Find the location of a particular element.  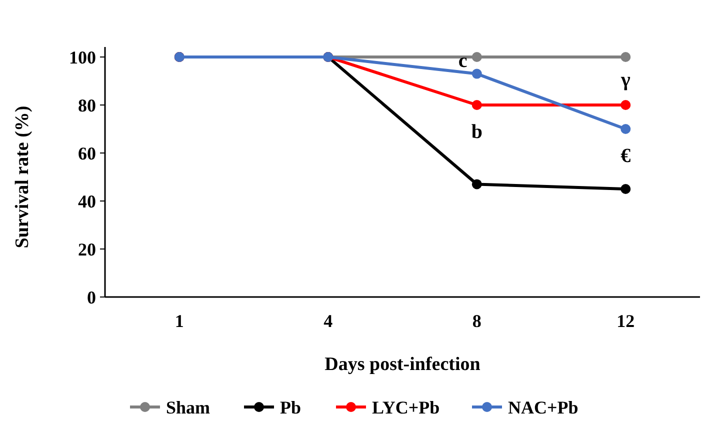

legend-label: LYC+Pb is located at coordinates (406, 407).